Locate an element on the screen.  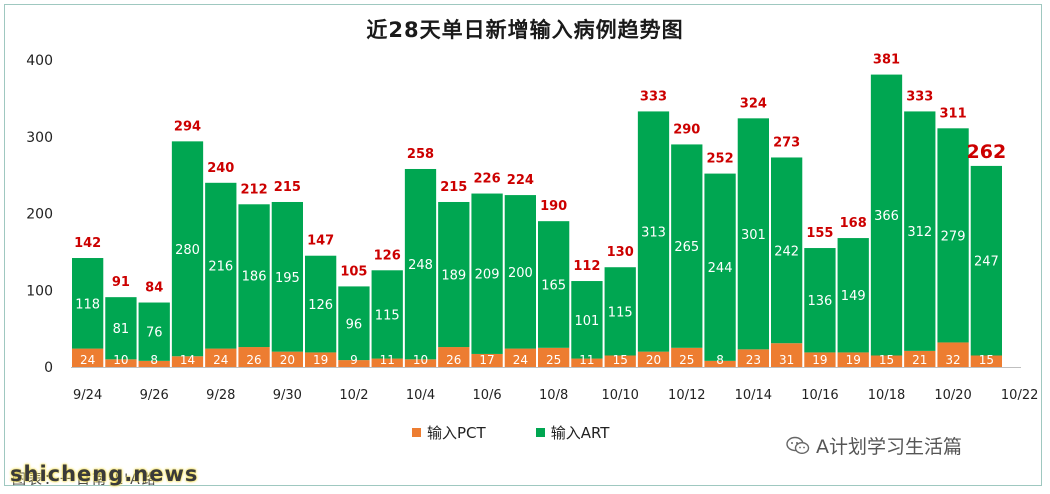
watermark: A计划学习生活篇 is located at coordinates (874, 445).